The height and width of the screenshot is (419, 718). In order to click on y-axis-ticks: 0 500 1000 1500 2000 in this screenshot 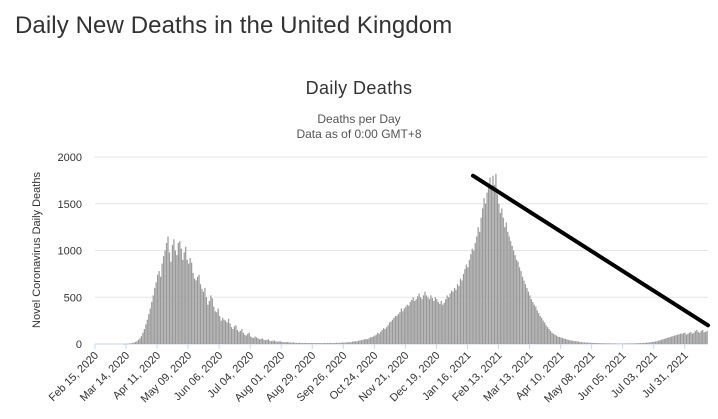, I will do `click(70, 251)`.